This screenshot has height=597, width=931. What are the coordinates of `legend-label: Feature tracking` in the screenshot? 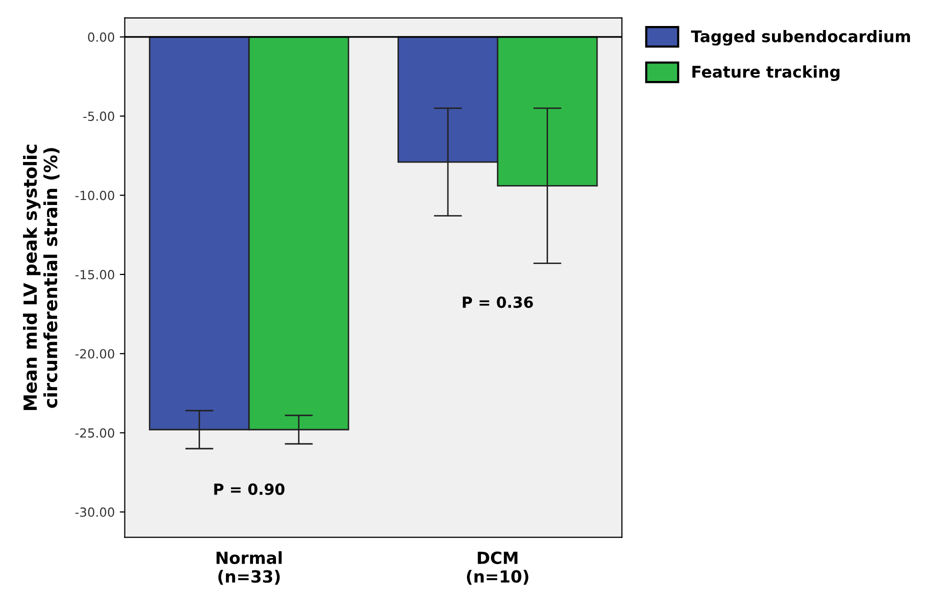 It's located at (766, 73).